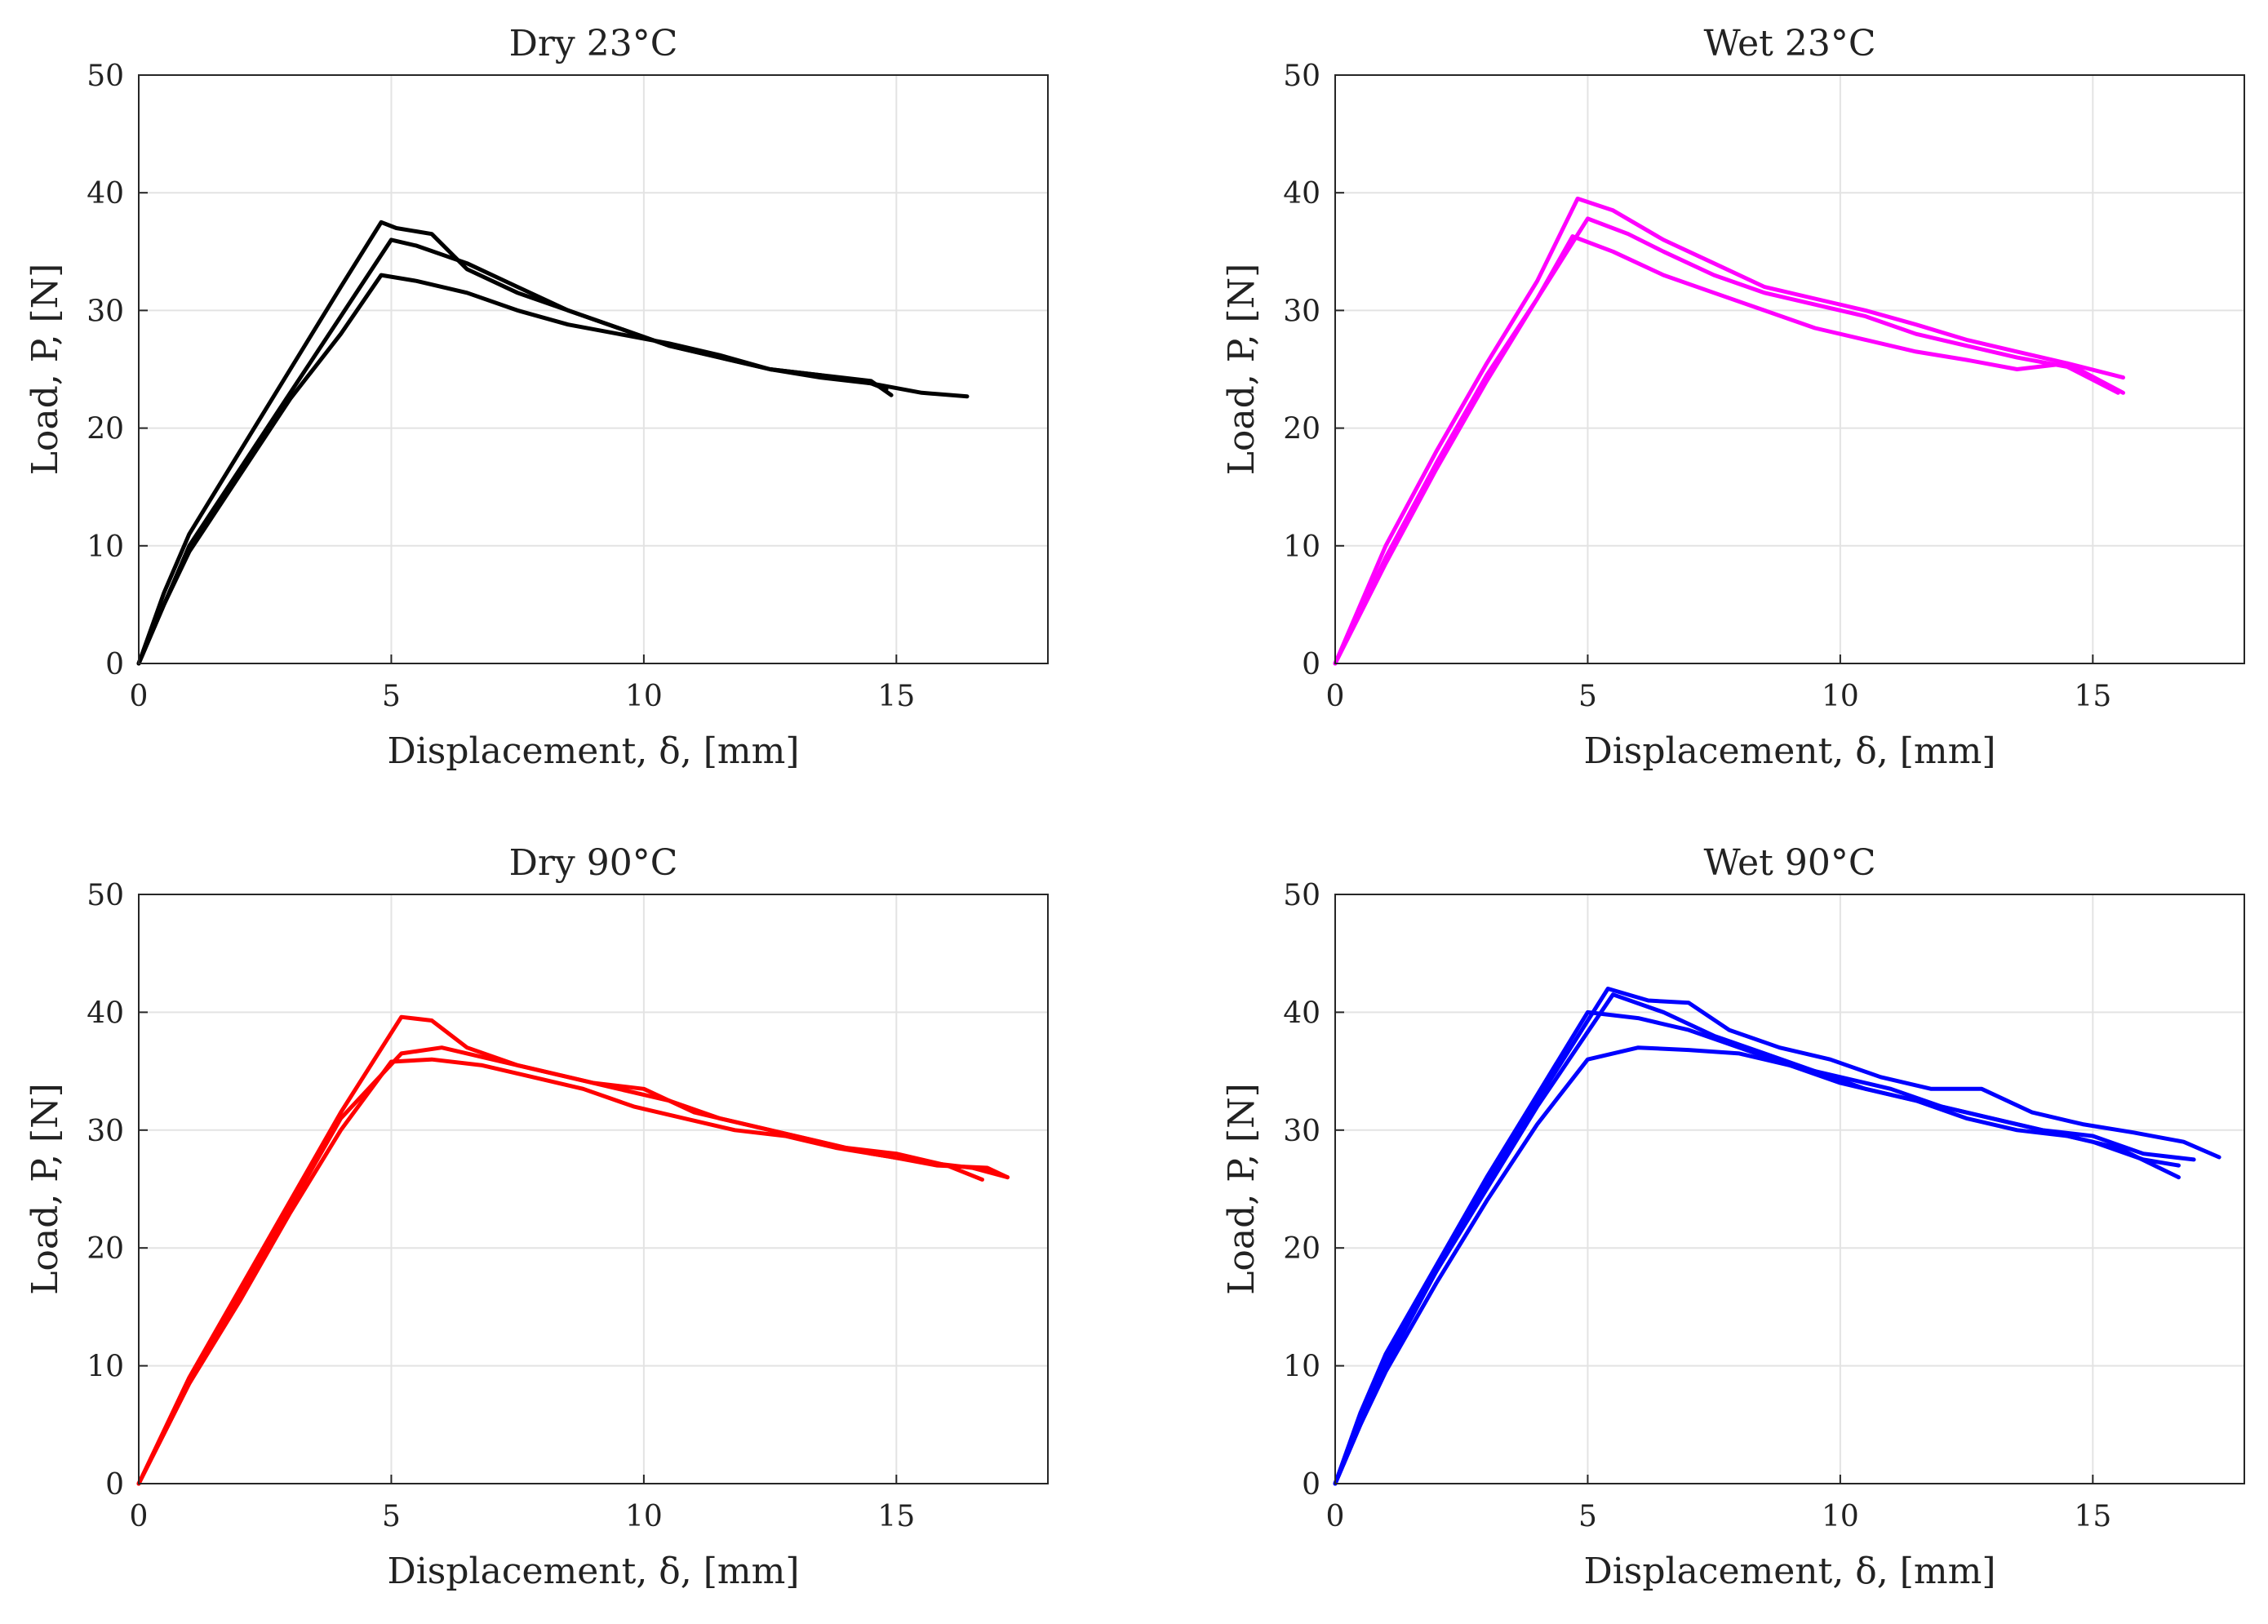  What do you see at coordinates (593, 863) in the screenshot?
I see `chart-title: Dry 90°C` at bounding box center [593, 863].